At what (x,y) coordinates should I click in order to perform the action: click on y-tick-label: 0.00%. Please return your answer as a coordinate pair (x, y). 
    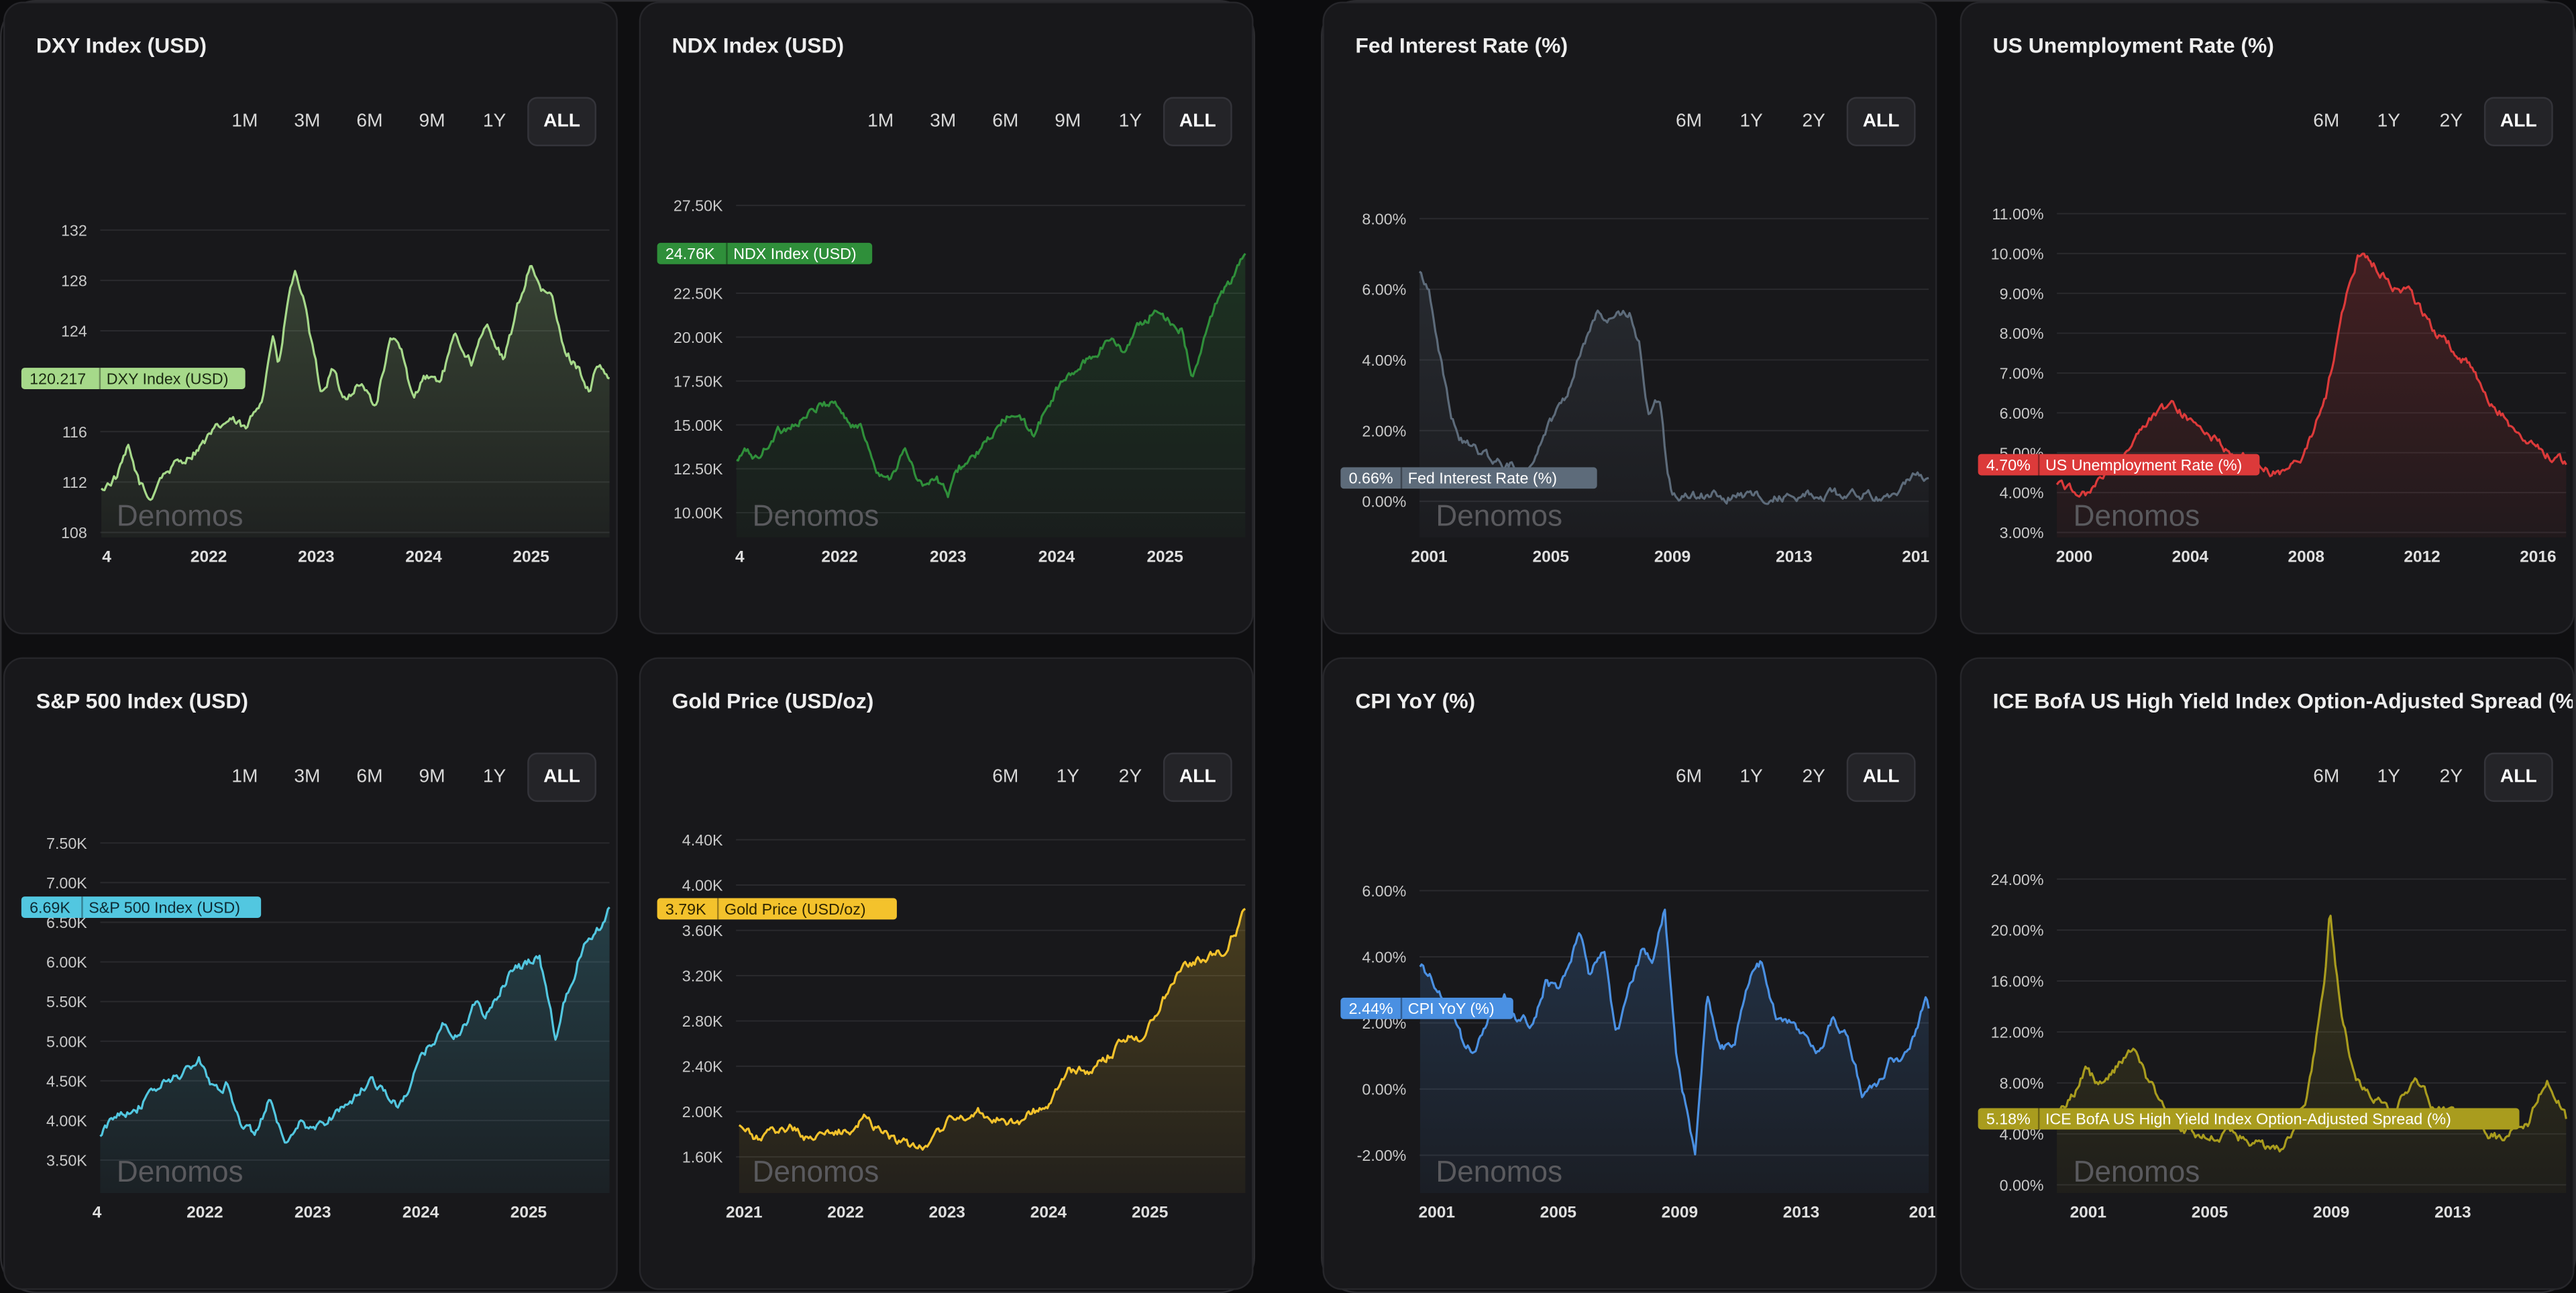
    Looking at the image, I should click on (1384, 502).